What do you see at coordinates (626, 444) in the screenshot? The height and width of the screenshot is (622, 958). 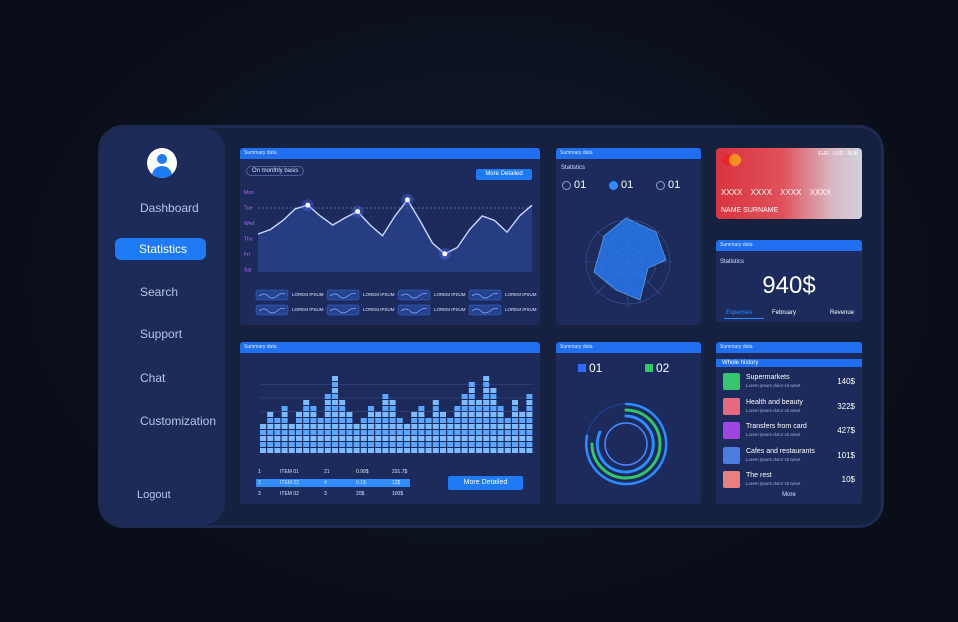 I see `ring-chart` at bounding box center [626, 444].